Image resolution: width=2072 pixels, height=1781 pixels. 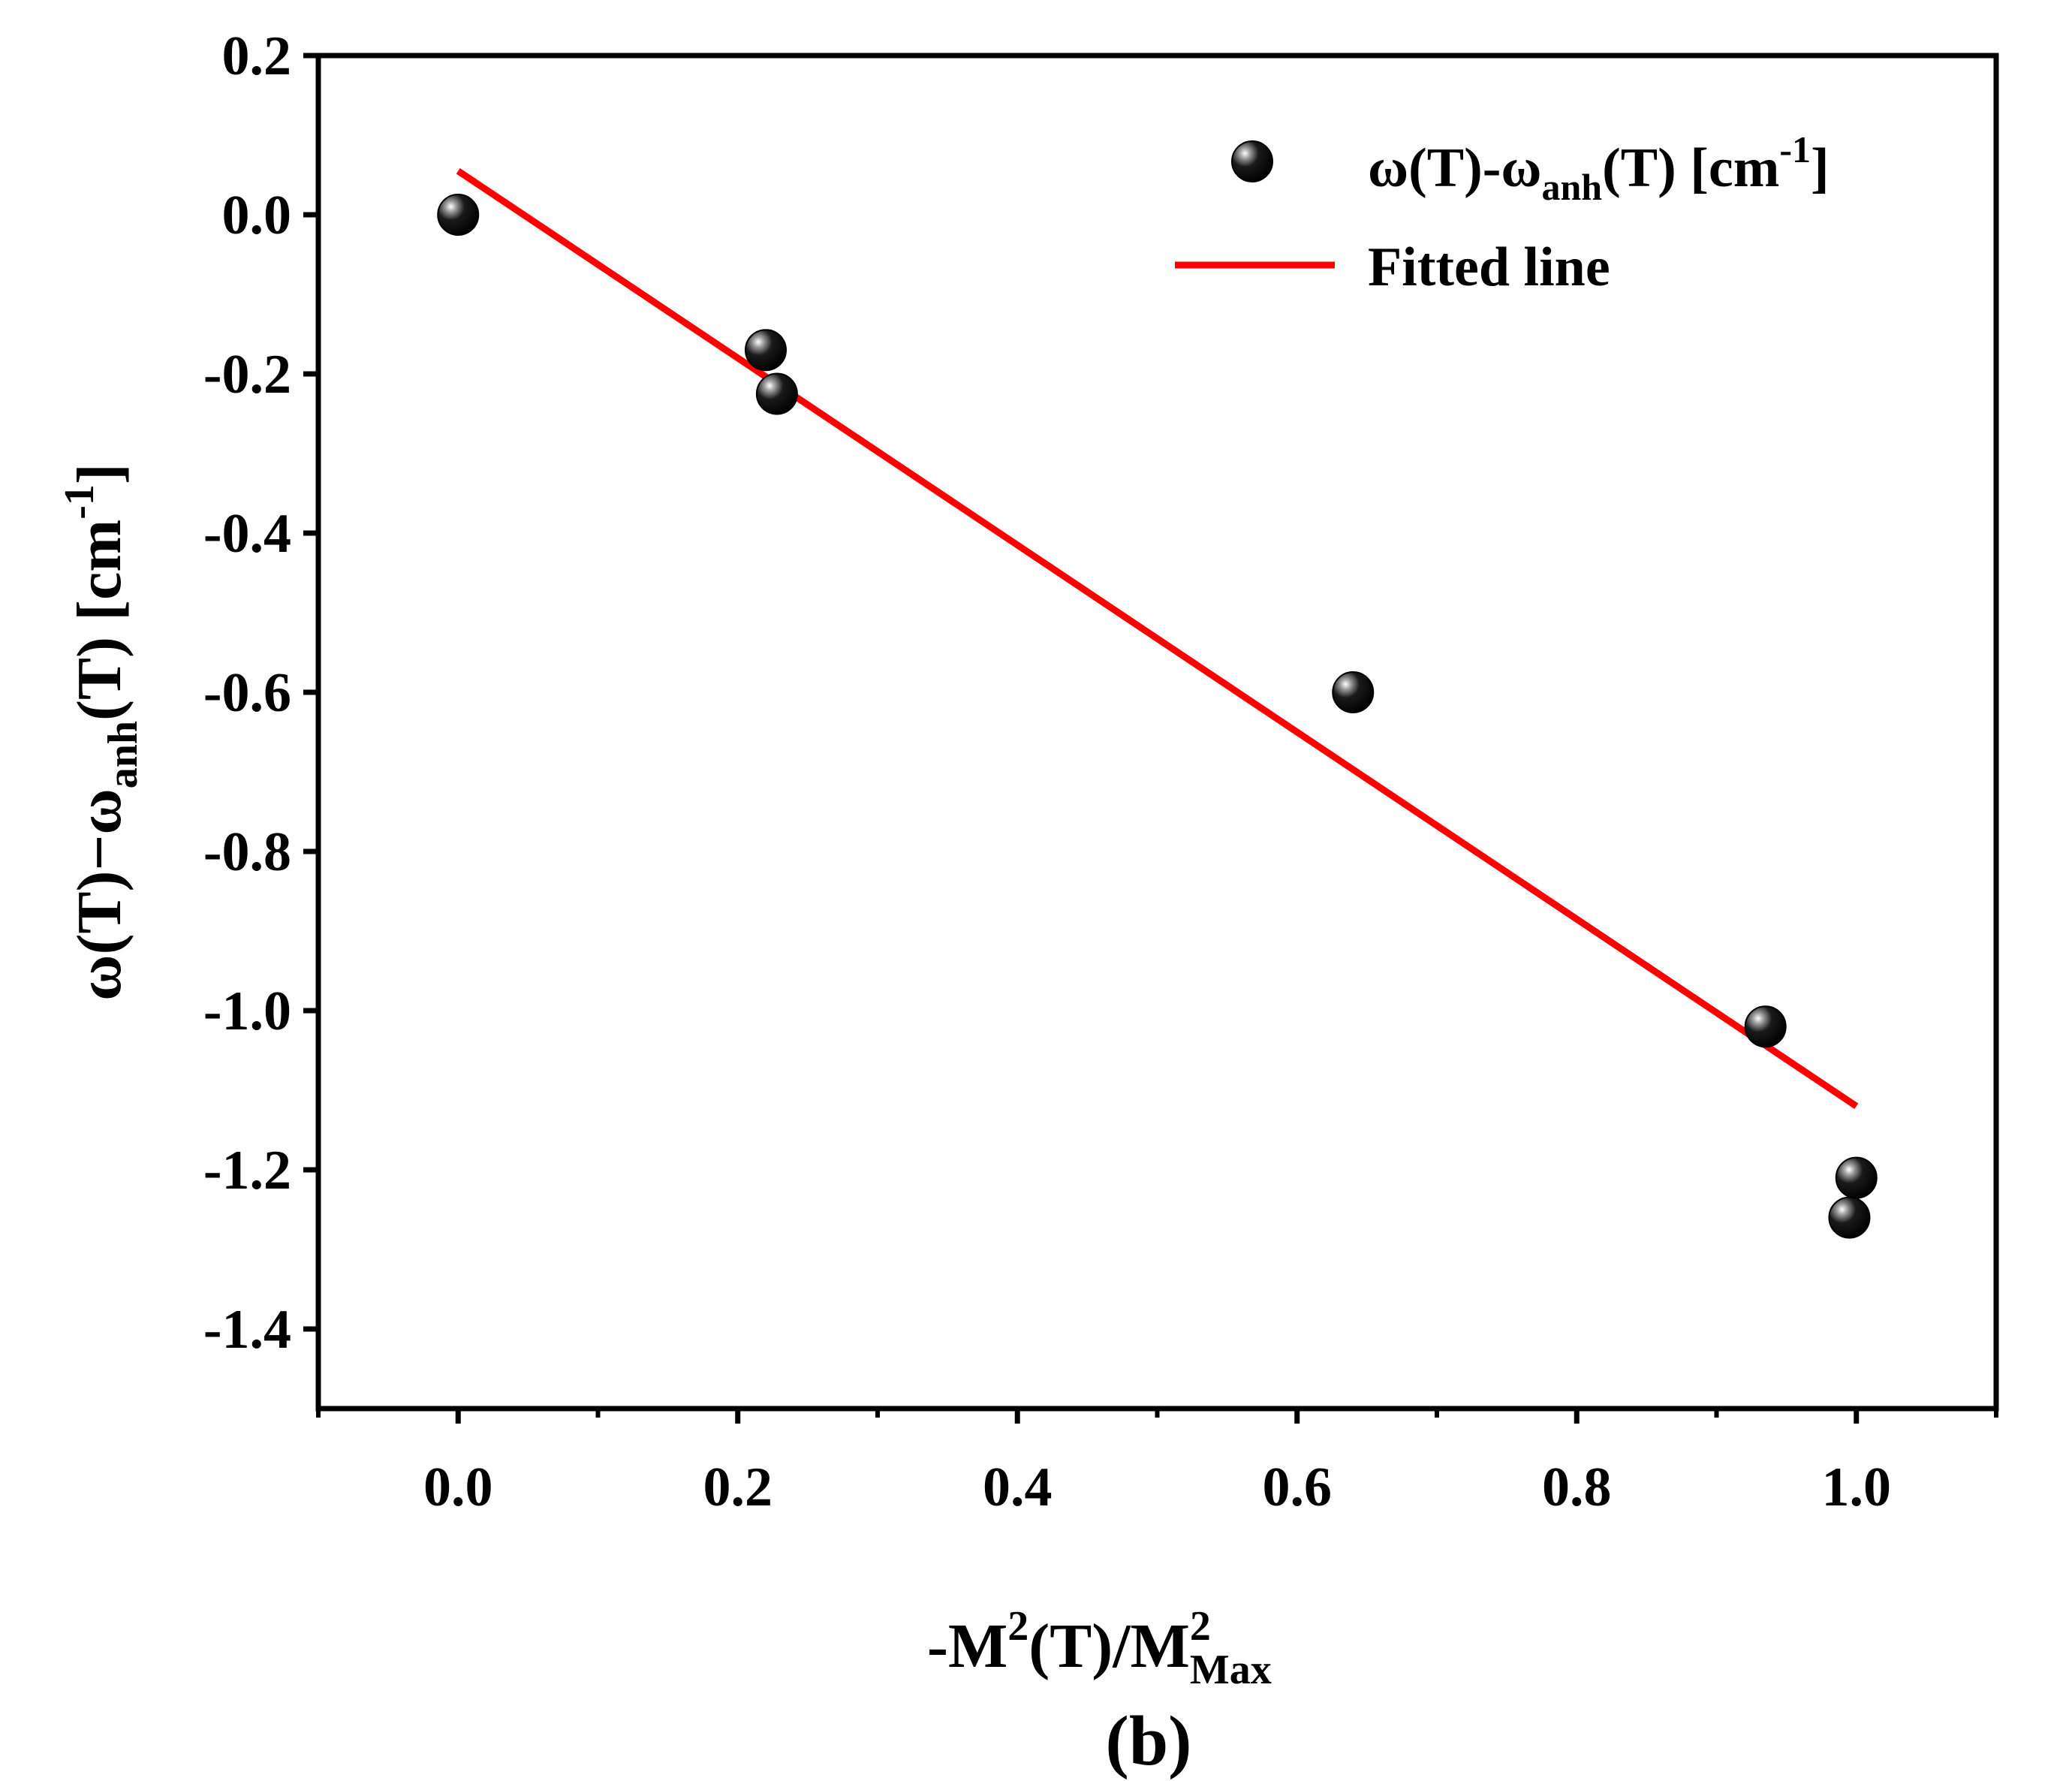 What do you see at coordinates (247, 1011) in the screenshot?
I see `y-tick-label: -1.0` at bounding box center [247, 1011].